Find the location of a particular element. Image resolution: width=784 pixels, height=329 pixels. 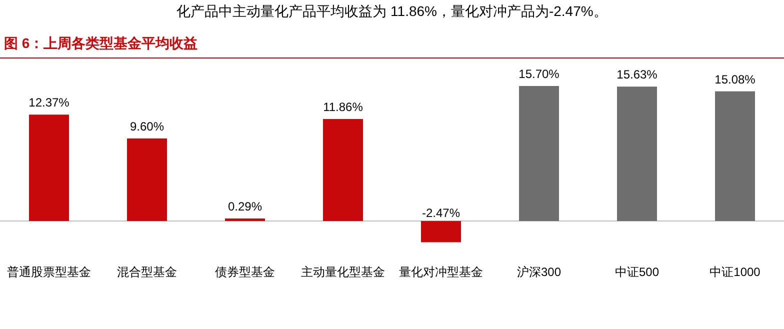

data-label: 15.63% is located at coordinates (637, 75).